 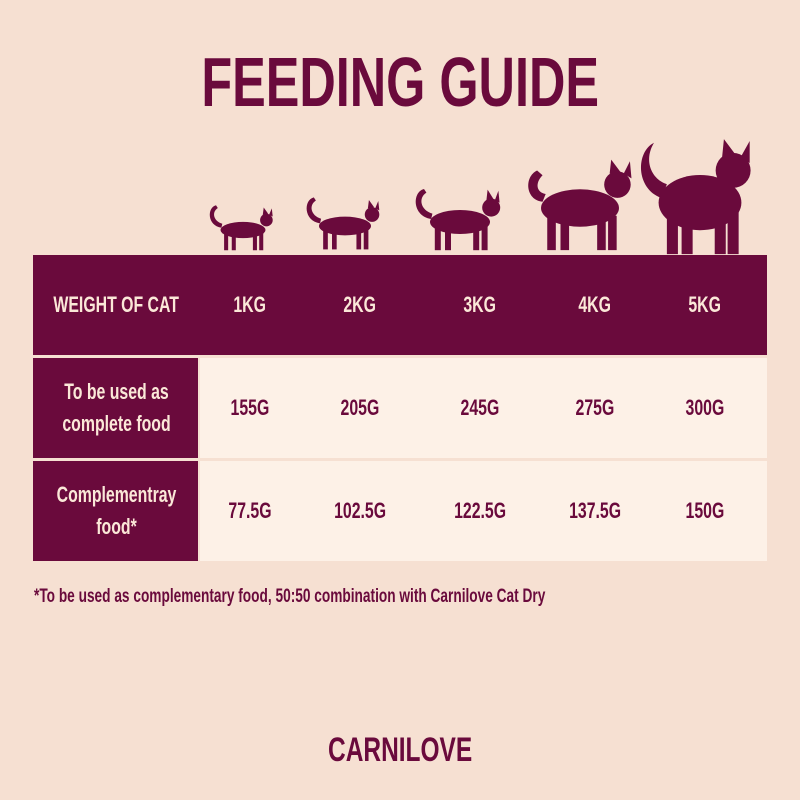 I want to click on cat-silhouettes, so click(x=480, y=197).